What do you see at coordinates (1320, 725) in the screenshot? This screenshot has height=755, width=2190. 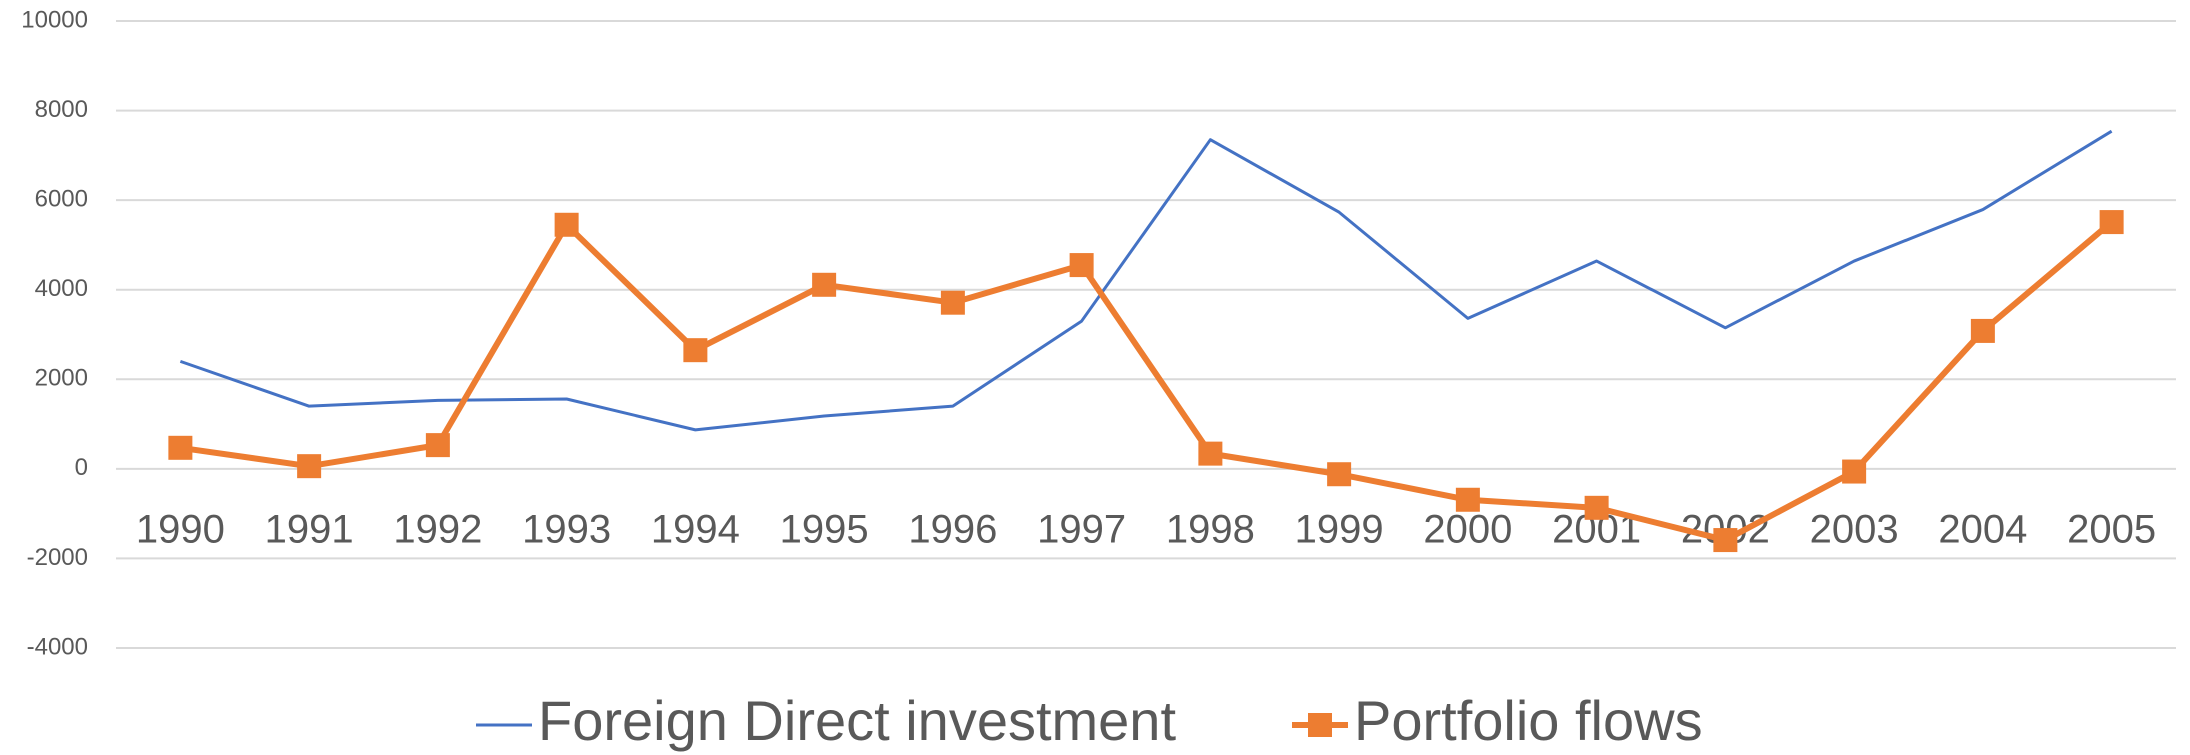 I see `legend-marker` at bounding box center [1320, 725].